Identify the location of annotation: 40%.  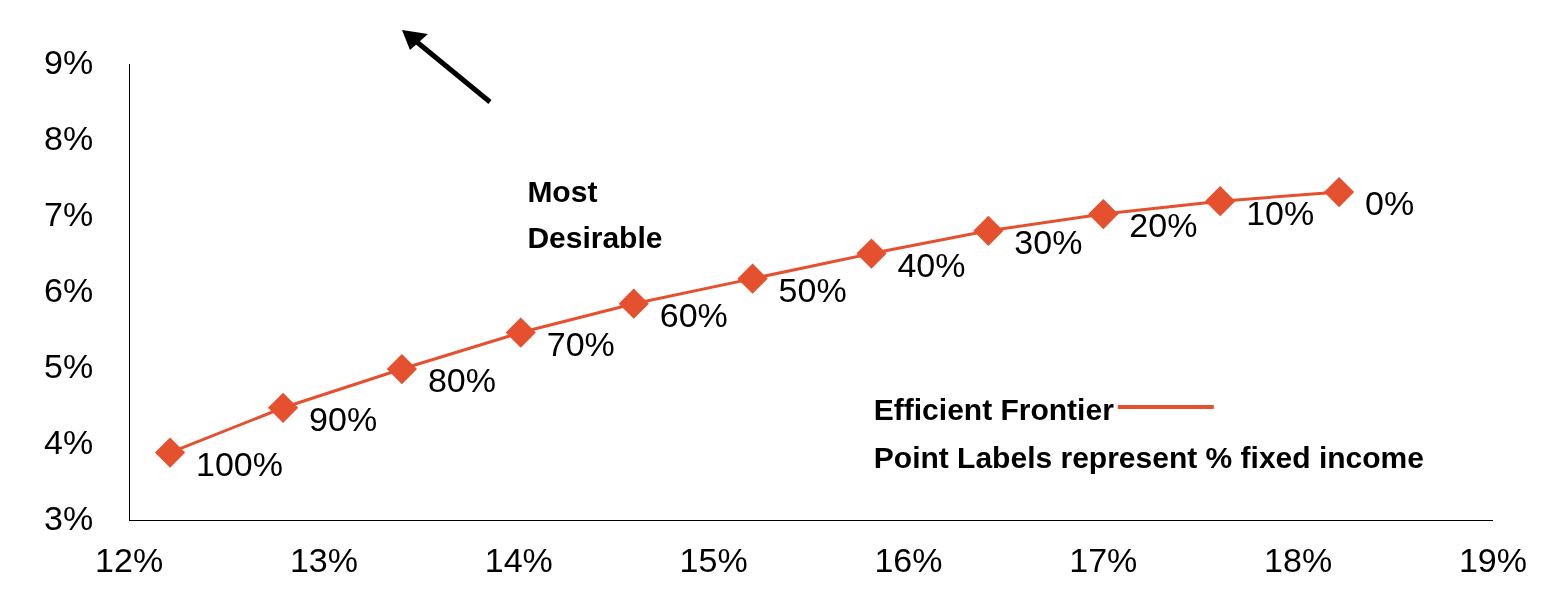
(931, 264).